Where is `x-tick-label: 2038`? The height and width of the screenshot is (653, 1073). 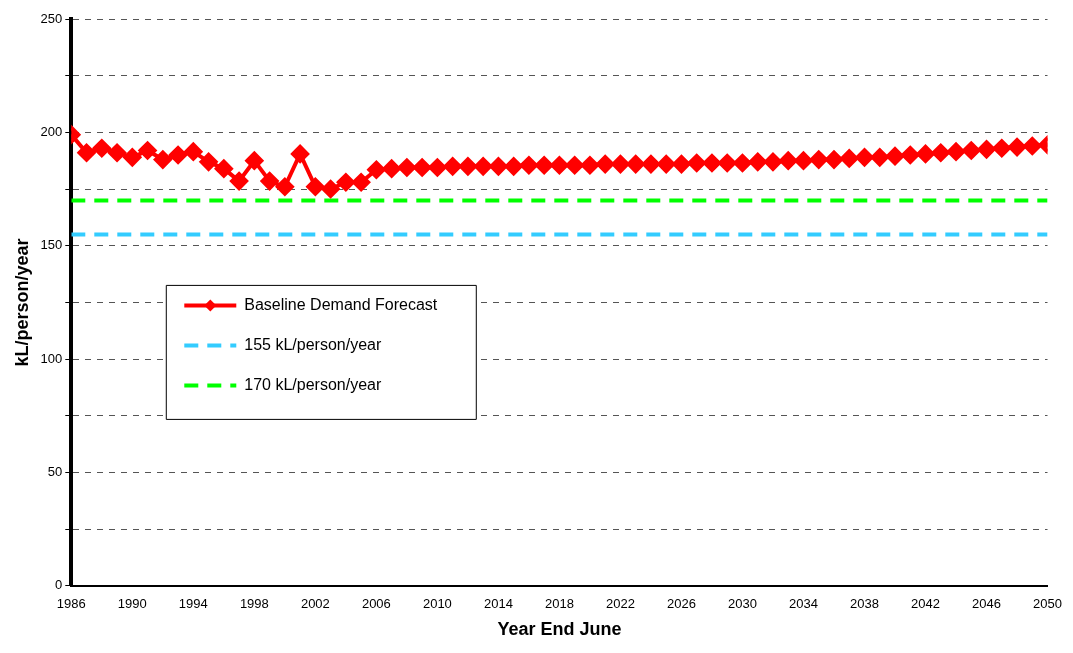
x-tick-label: 2038 is located at coordinates (864, 604).